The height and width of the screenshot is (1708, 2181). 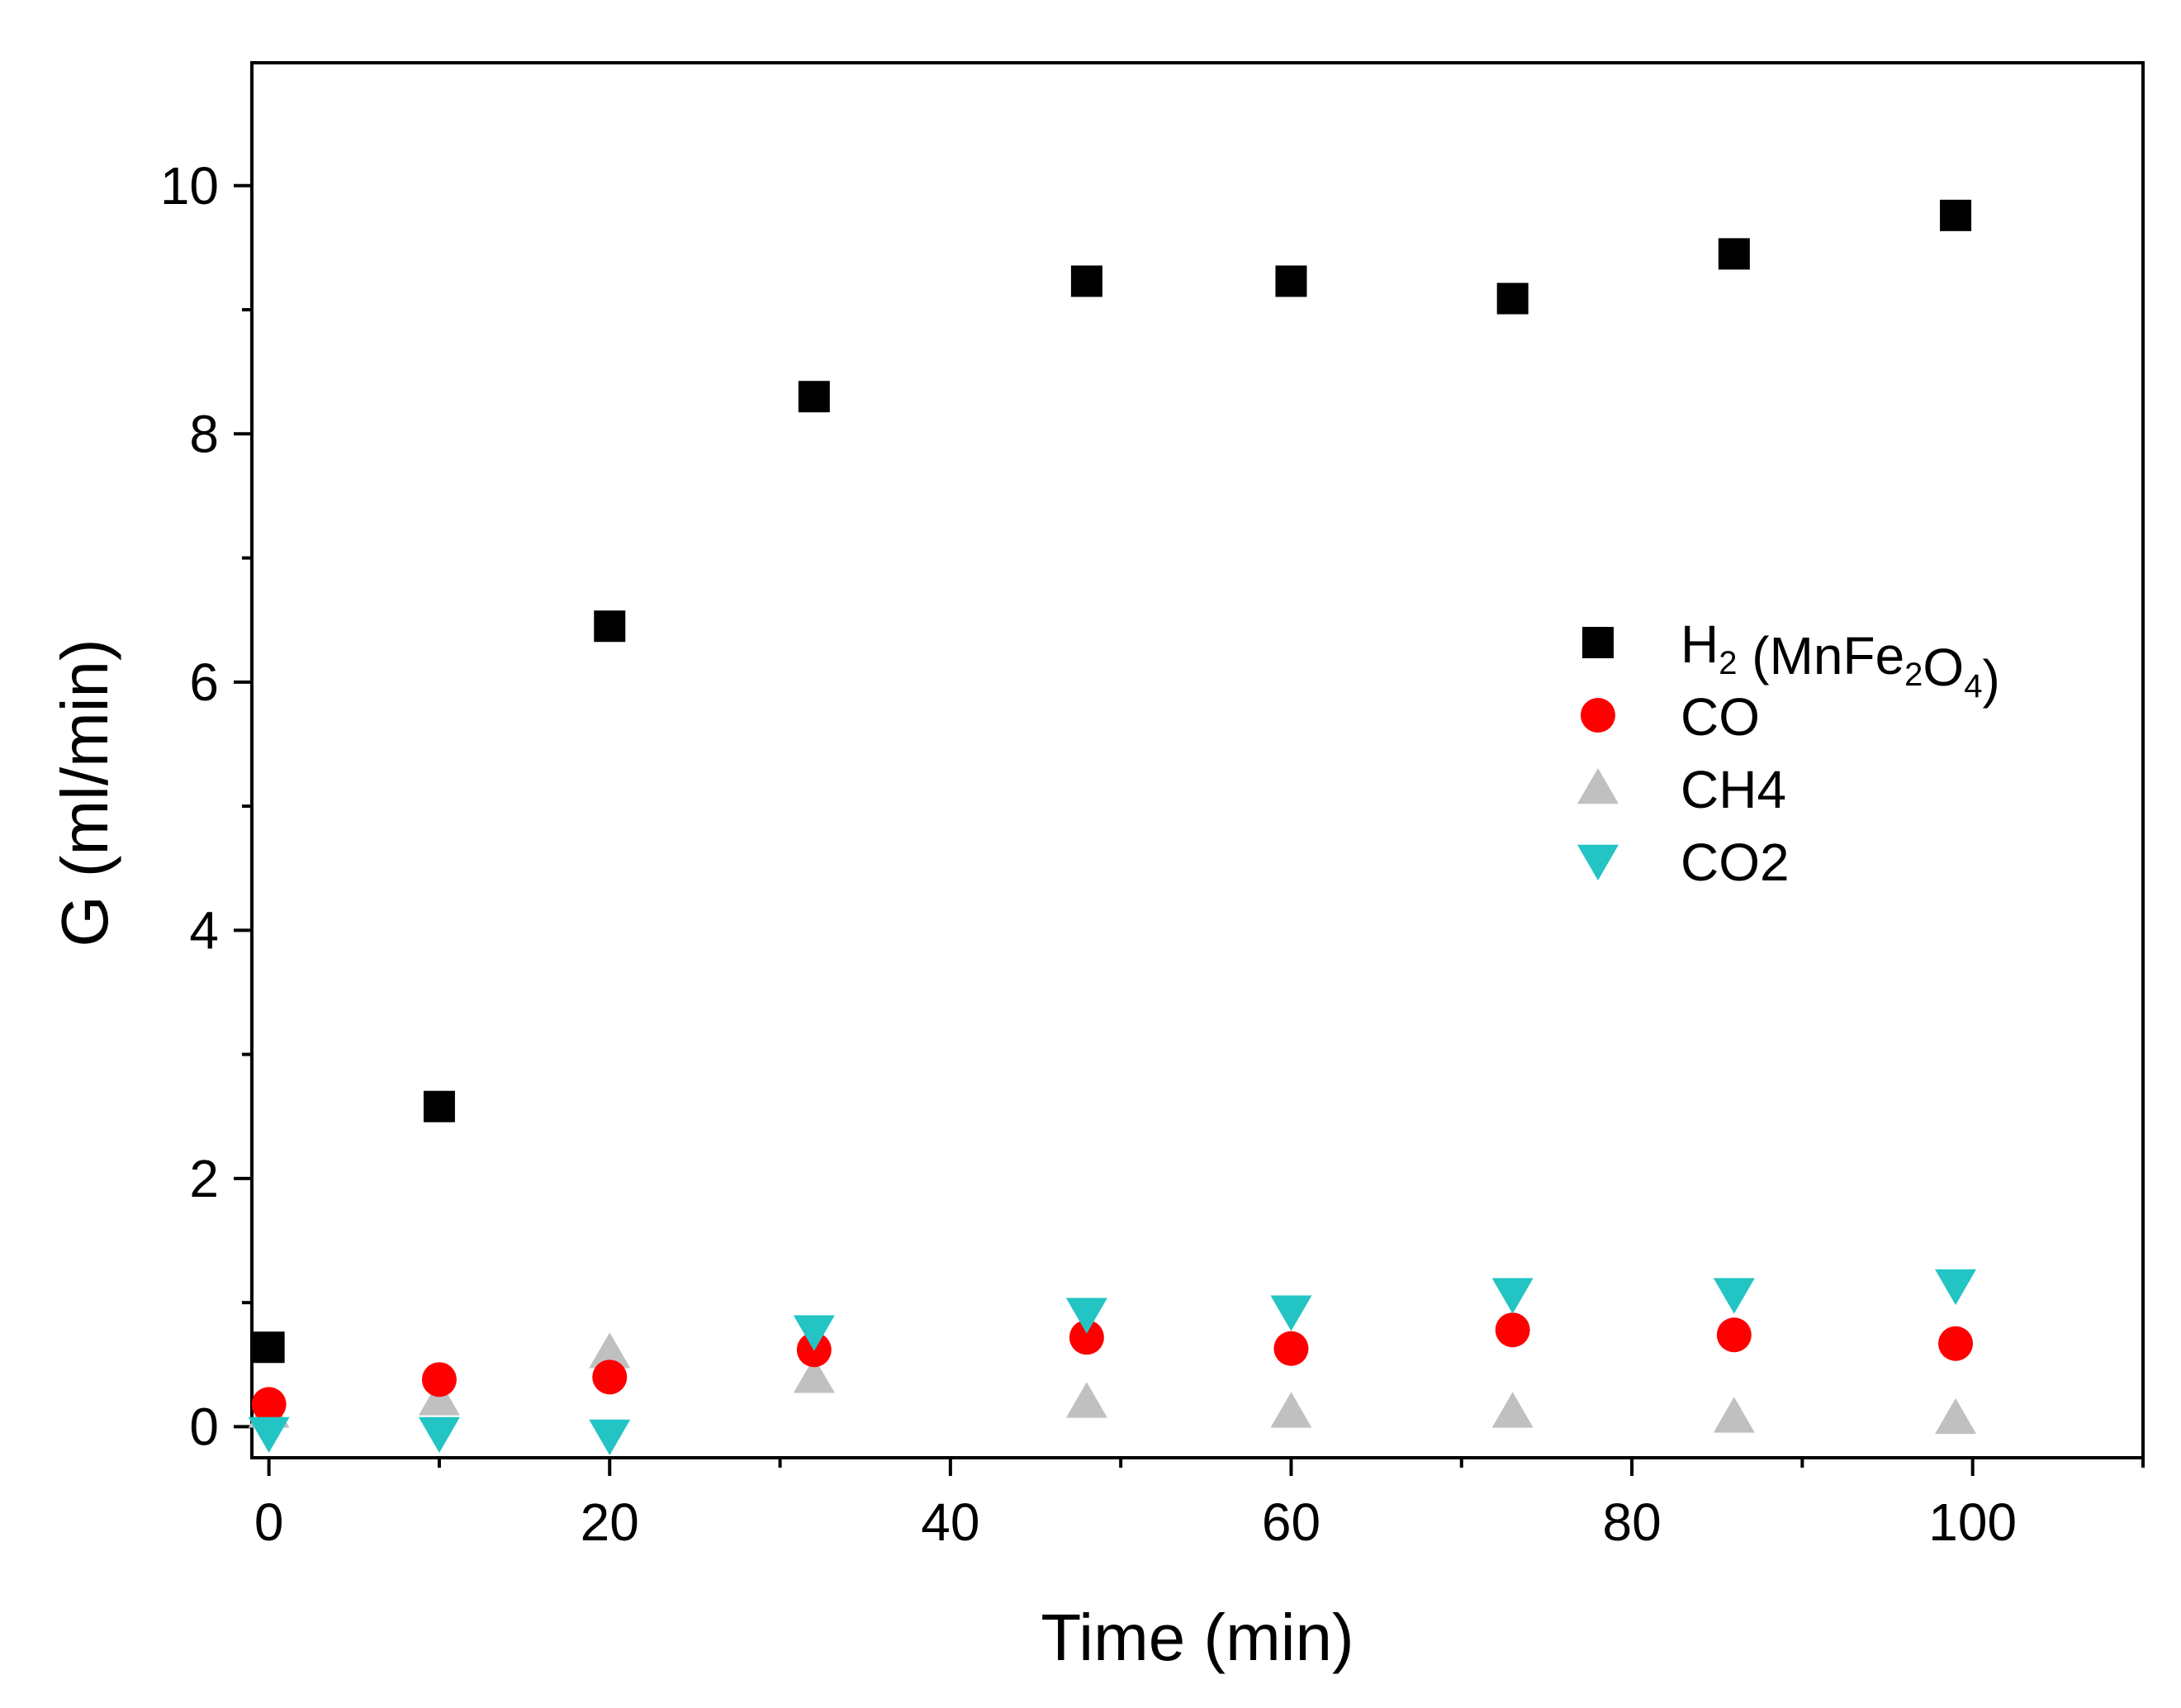 I want to click on legend-text-part: ), so click(x=1990, y=679).